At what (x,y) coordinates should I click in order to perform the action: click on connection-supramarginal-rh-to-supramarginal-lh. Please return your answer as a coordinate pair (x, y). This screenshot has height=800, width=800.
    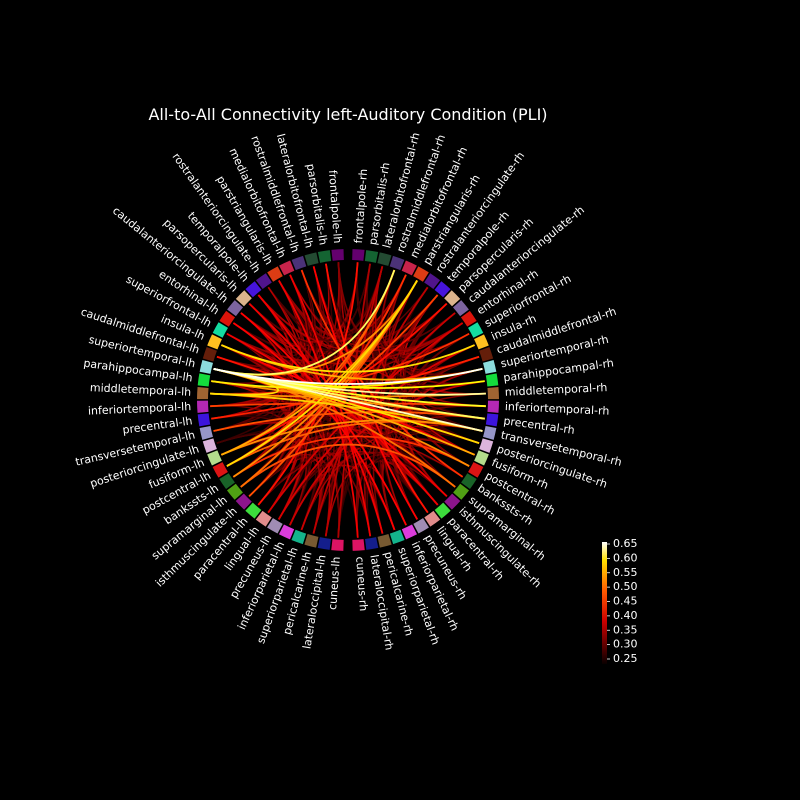
    Looking at the image, I should click on (348, 465).